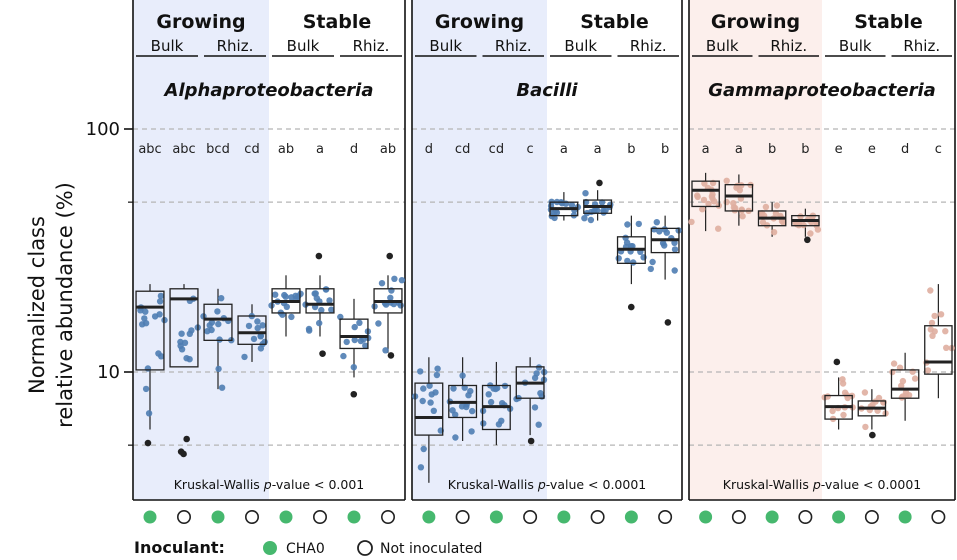 The image size is (957, 560). What do you see at coordinates (496, 149) in the screenshot?
I see `significance-letter: cd` at bounding box center [496, 149].